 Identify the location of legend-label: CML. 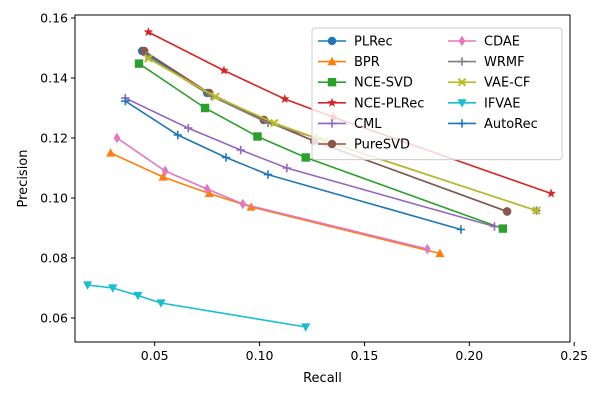
(368, 124).